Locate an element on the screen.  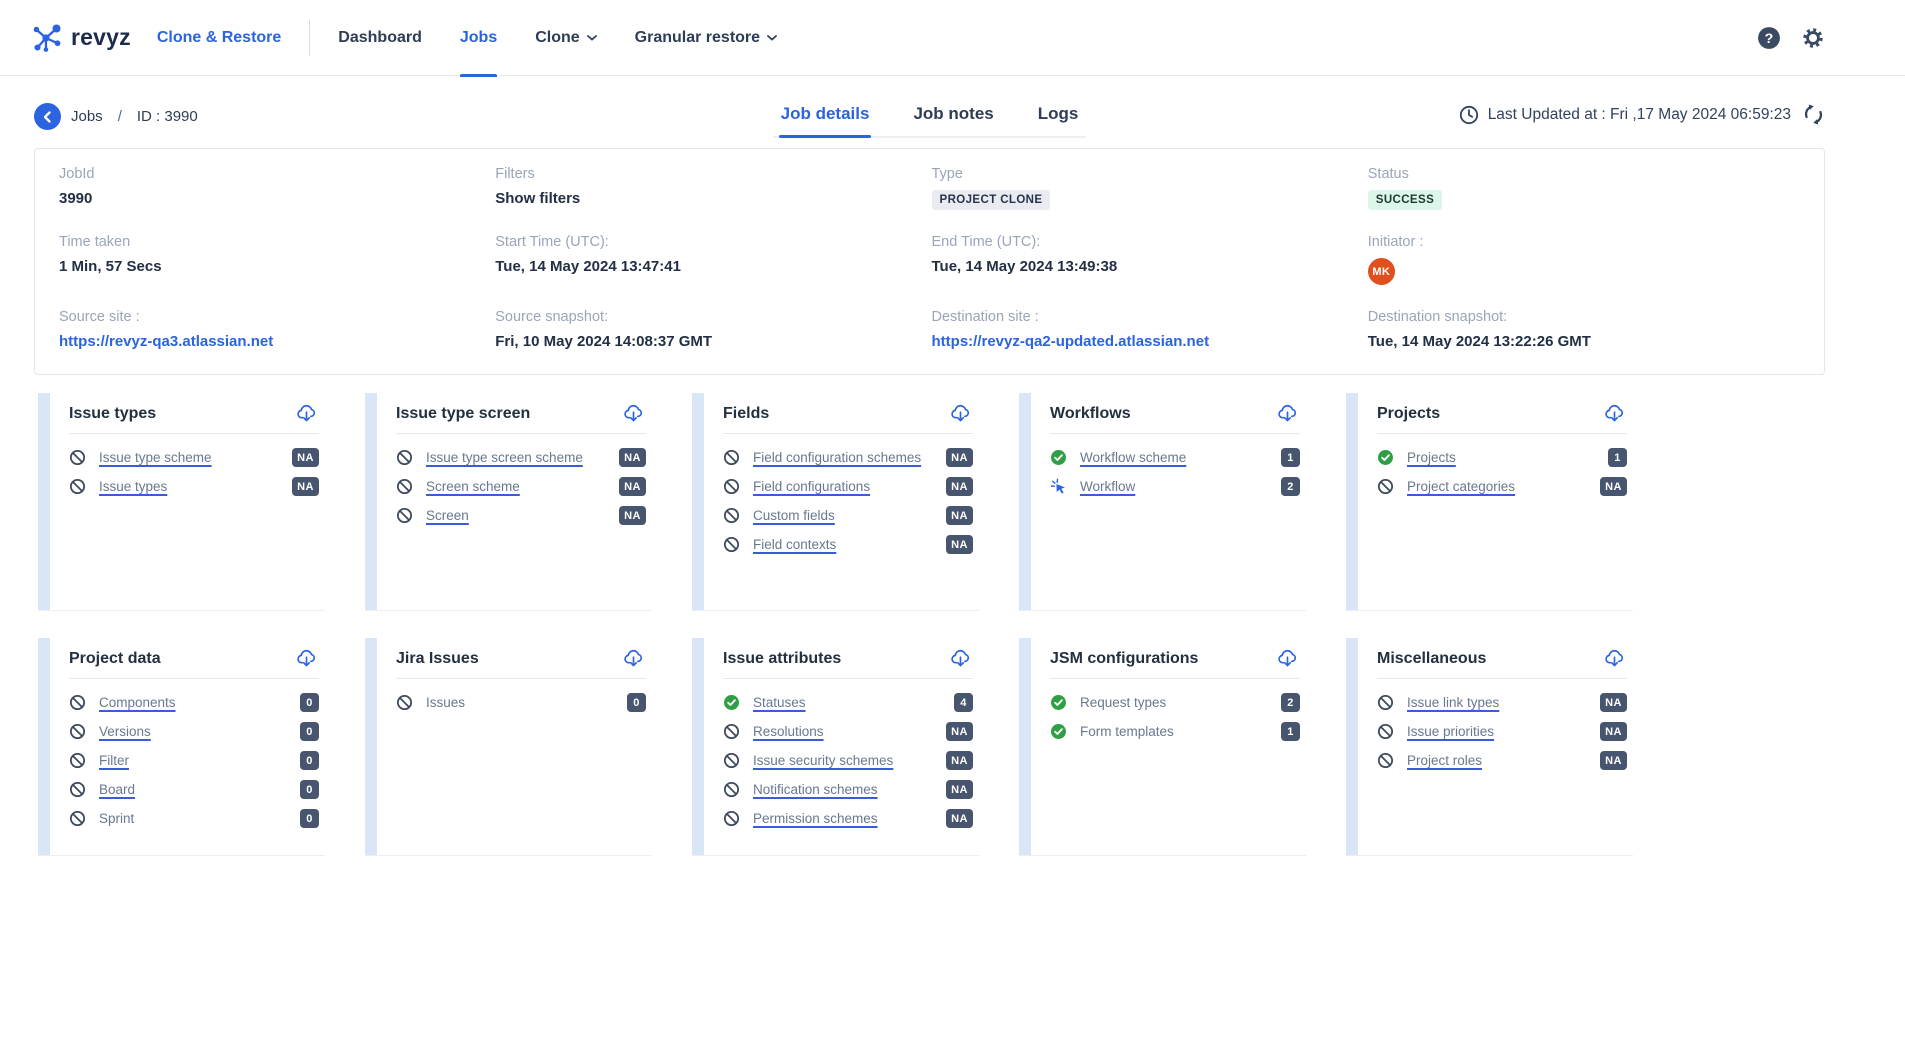
item-label: Screen is located at coordinates (447, 515).